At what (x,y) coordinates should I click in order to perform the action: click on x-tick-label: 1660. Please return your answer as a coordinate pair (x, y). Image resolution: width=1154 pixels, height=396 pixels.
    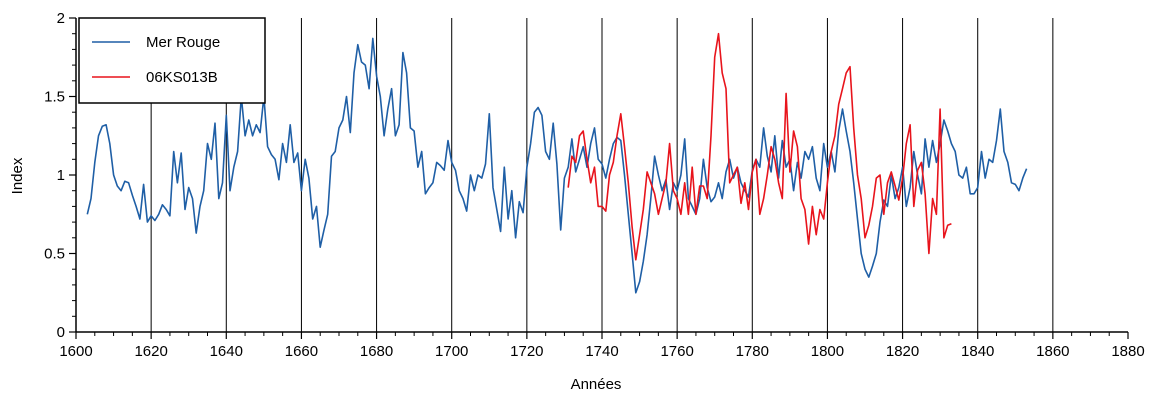
    Looking at the image, I should click on (301, 351).